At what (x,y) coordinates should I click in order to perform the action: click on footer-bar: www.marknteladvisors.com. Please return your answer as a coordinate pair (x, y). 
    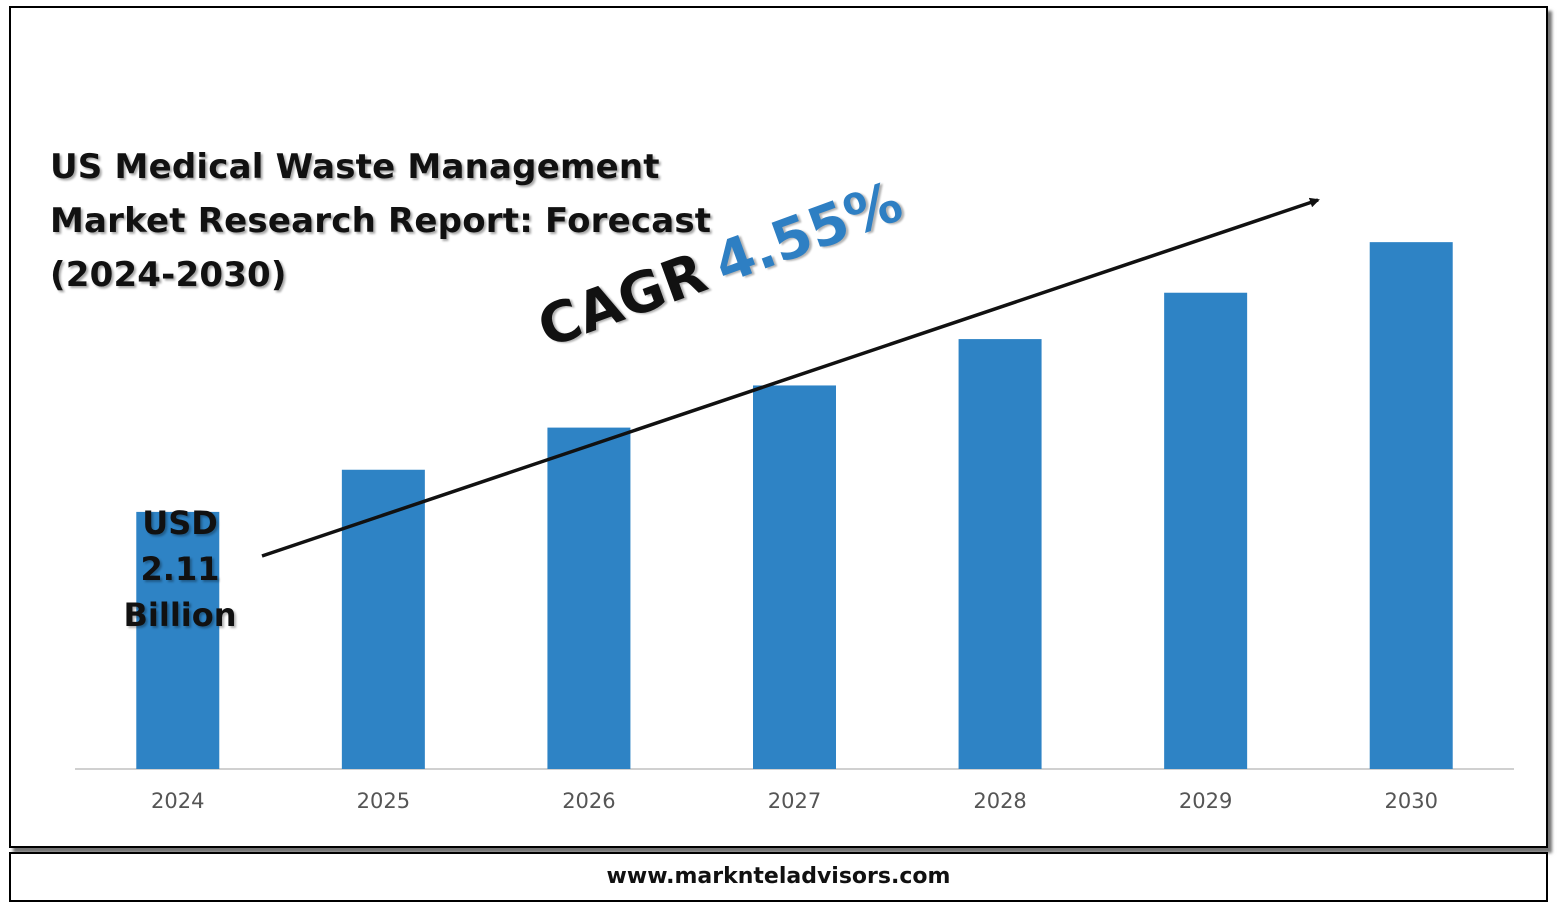
    Looking at the image, I should click on (778, 877).